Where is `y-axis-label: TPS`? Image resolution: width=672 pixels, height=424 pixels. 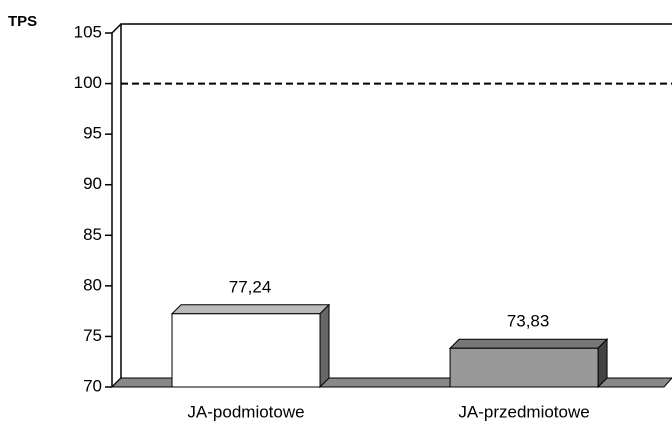 y-axis-label: TPS is located at coordinates (22, 21).